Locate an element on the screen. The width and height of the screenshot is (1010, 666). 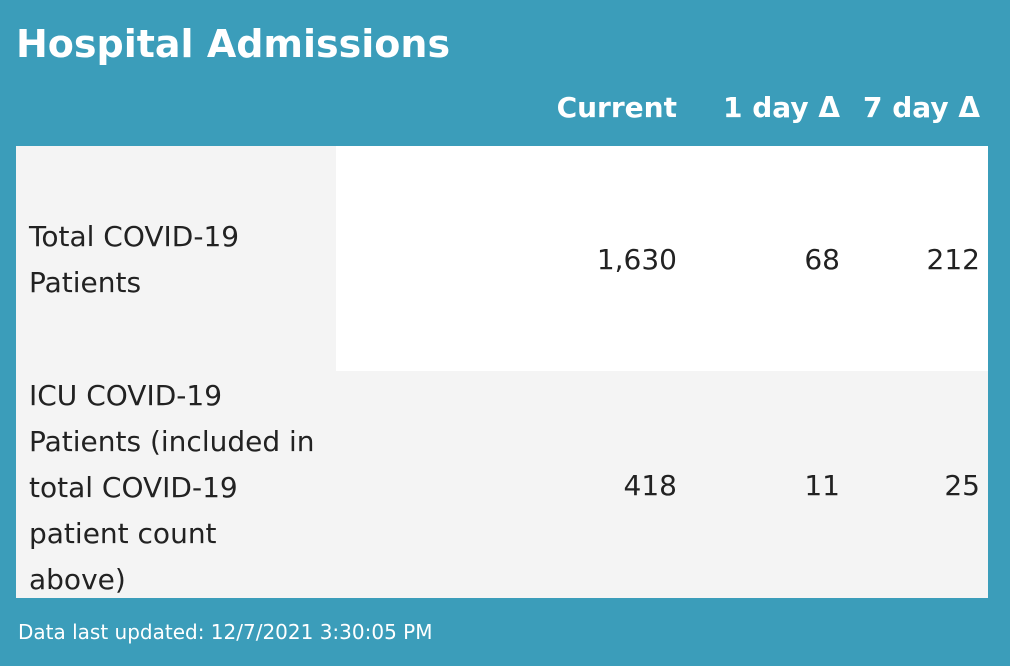
page-title: Hospital Admissions is located at coordinates (233, 44).